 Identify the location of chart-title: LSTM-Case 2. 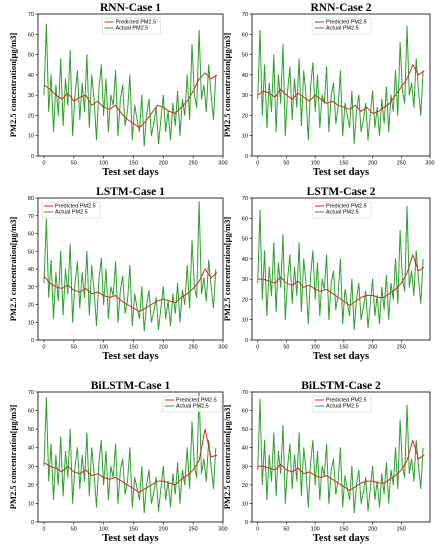
(341, 192).